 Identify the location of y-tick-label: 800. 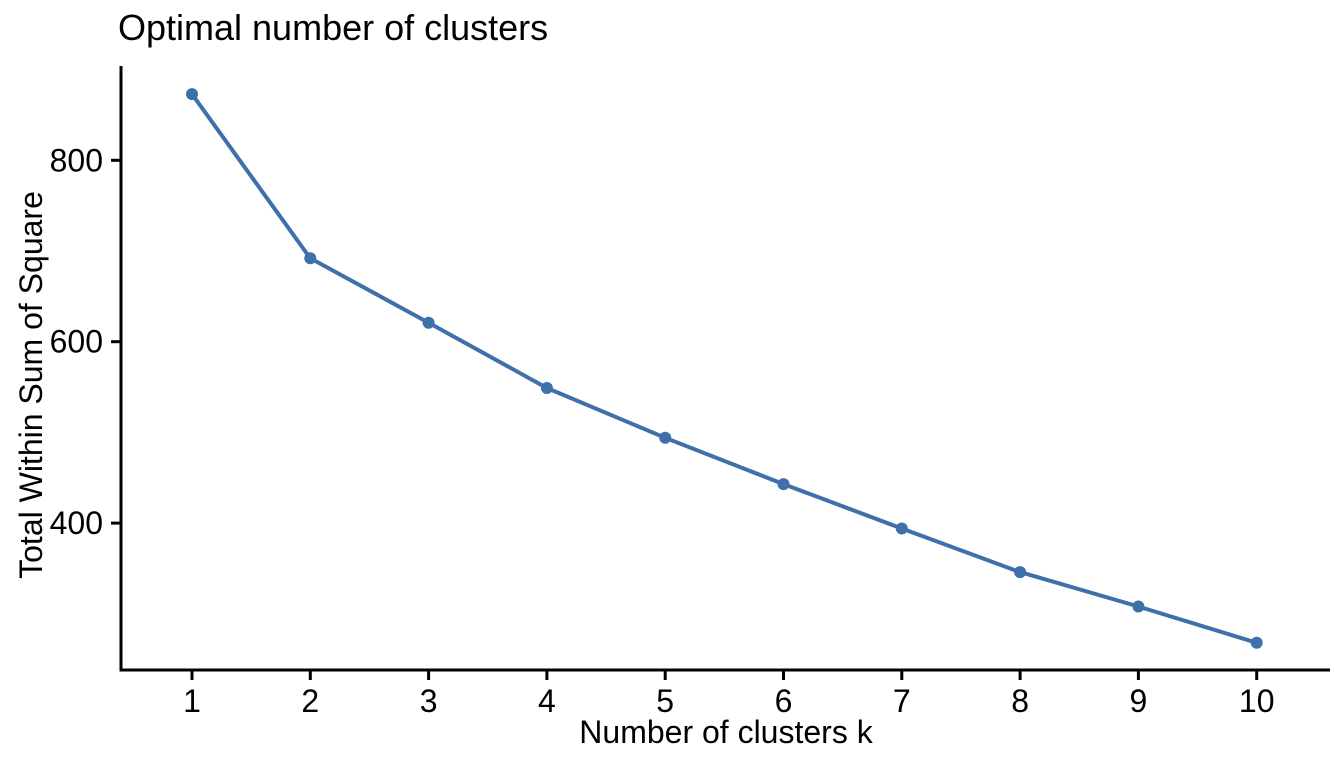
(76, 160).